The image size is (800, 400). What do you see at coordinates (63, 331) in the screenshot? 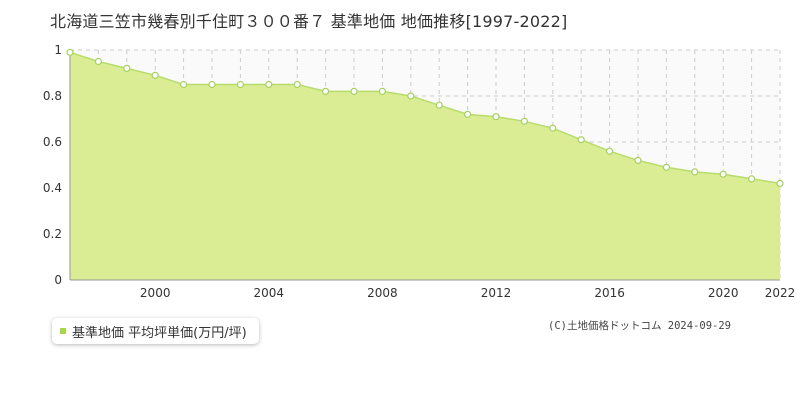
I see `legend-swatch` at bounding box center [63, 331].